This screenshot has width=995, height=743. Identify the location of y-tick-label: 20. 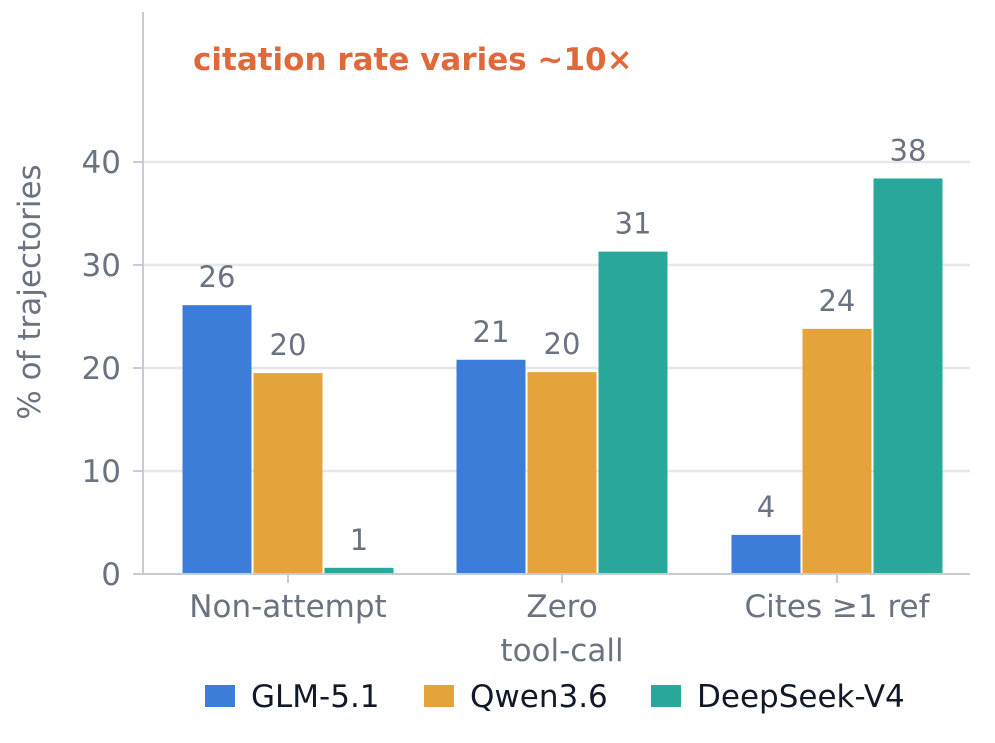
(101, 369).